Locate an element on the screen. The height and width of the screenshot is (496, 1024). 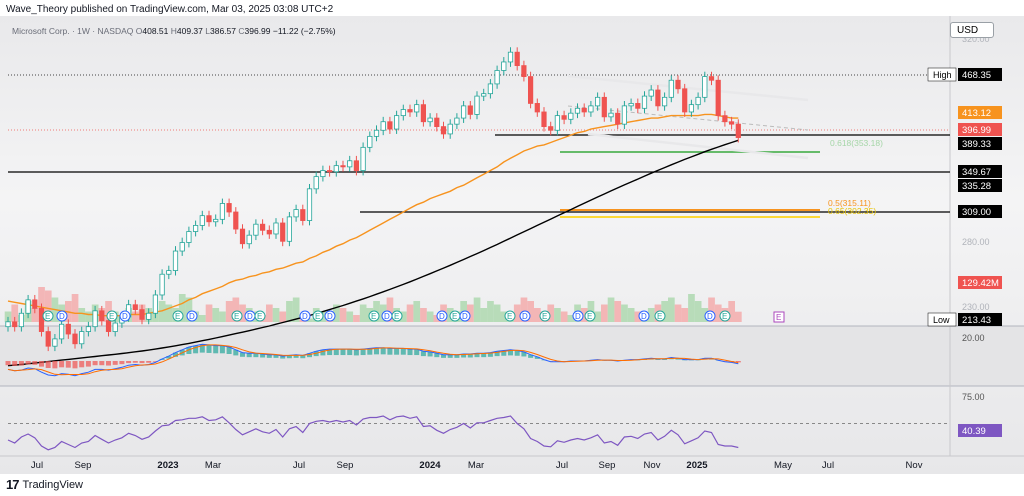
rsi-line is located at coordinates (373, 433).